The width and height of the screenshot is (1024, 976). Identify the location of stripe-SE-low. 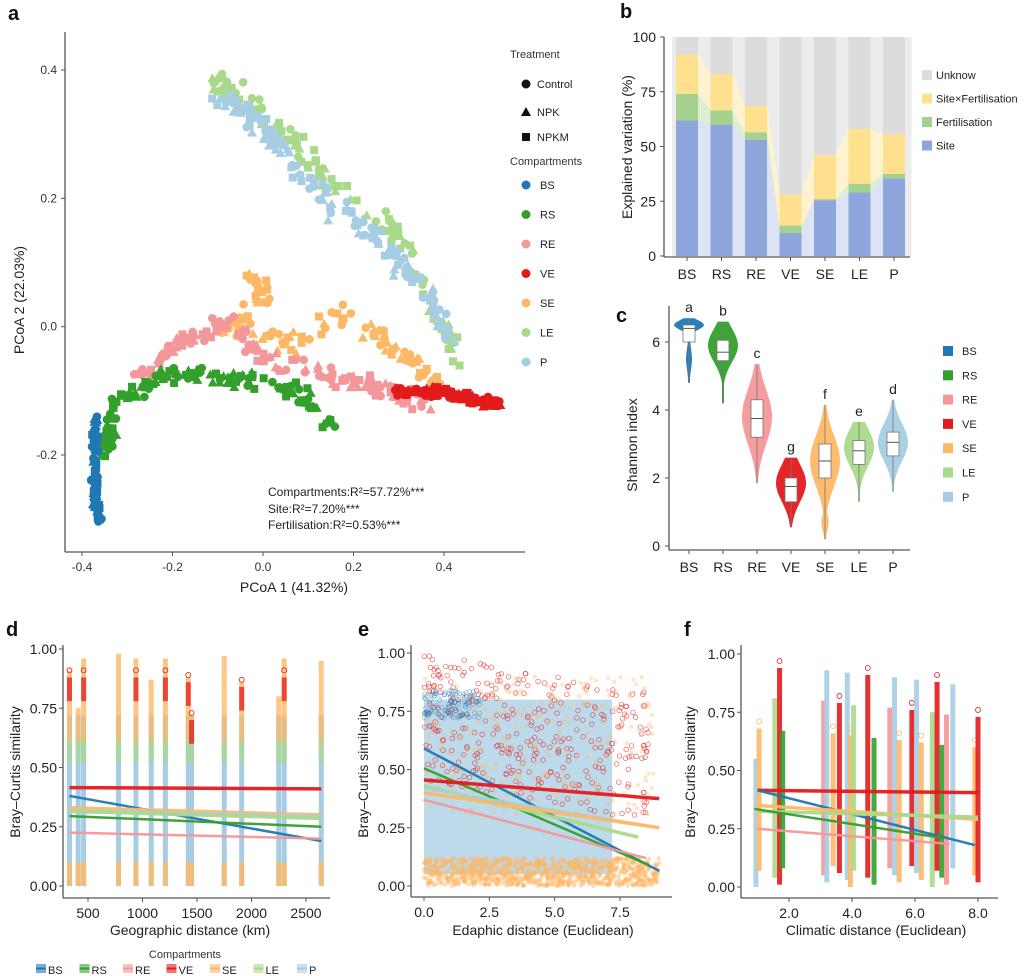
(165, 874).